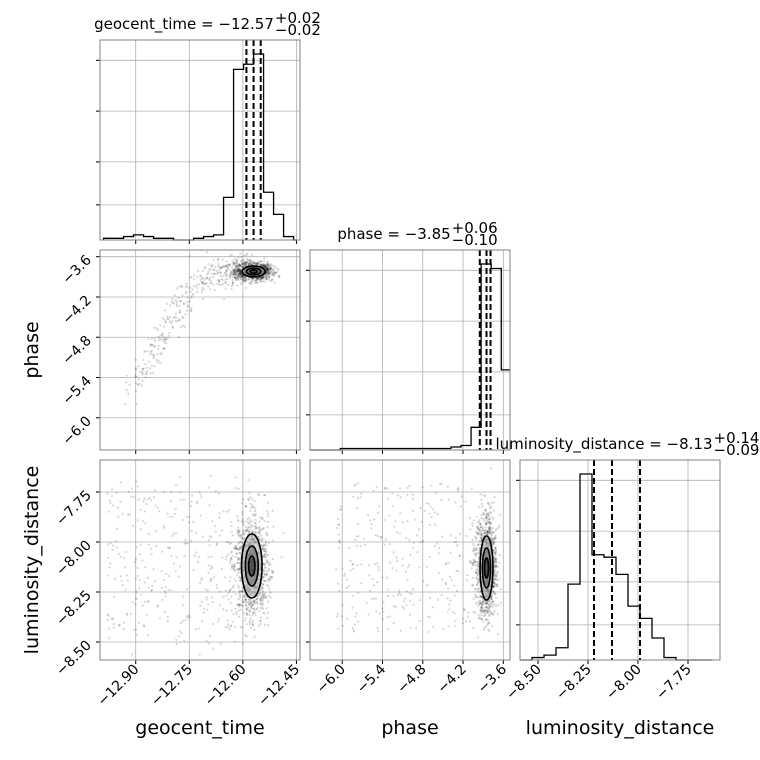 The height and width of the screenshot is (760, 760). Describe the element at coordinates (32, 349) in the screenshot. I see `y-axis-label: phase` at that location.